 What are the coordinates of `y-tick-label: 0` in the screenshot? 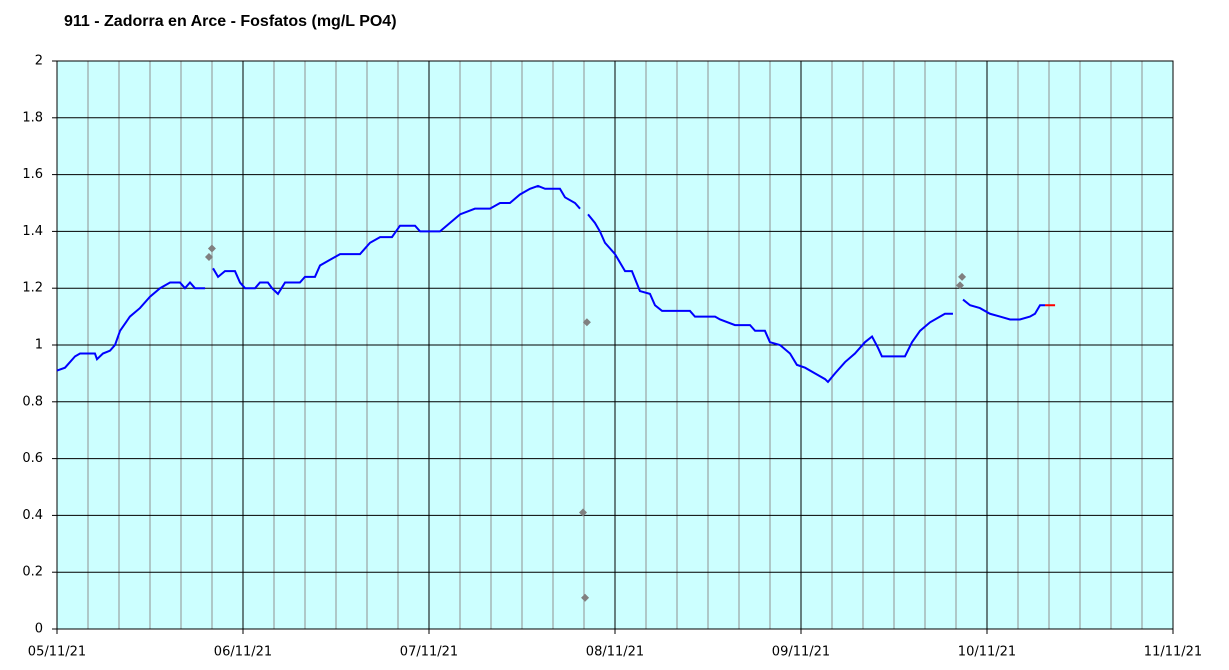 It's located at (39, 629).